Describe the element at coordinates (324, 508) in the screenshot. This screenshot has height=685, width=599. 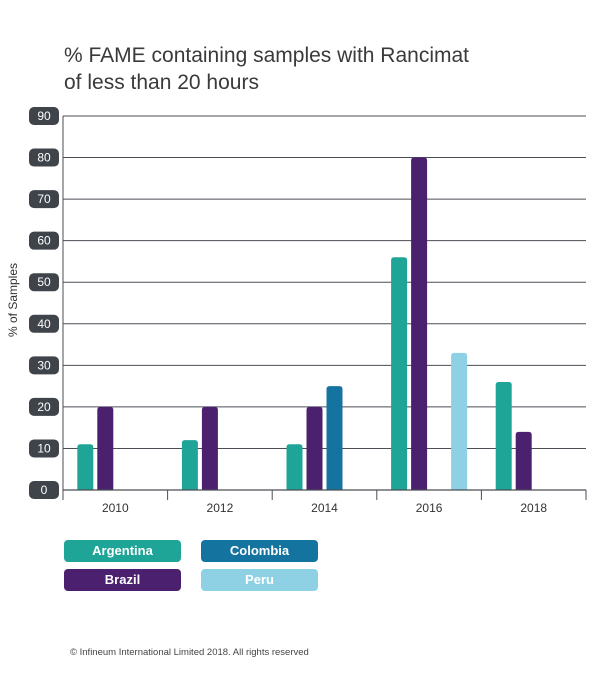
I see `x-tick-label: 2014` at that location.